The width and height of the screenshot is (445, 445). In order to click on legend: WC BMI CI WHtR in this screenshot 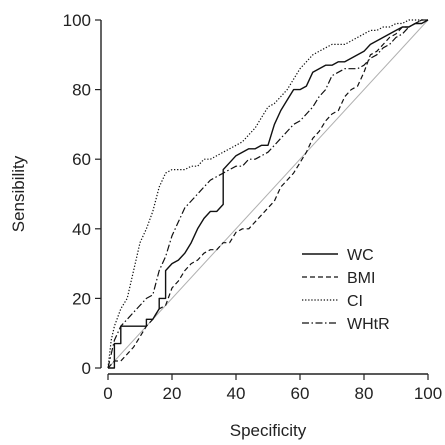, I will do `click(346, 290)`.